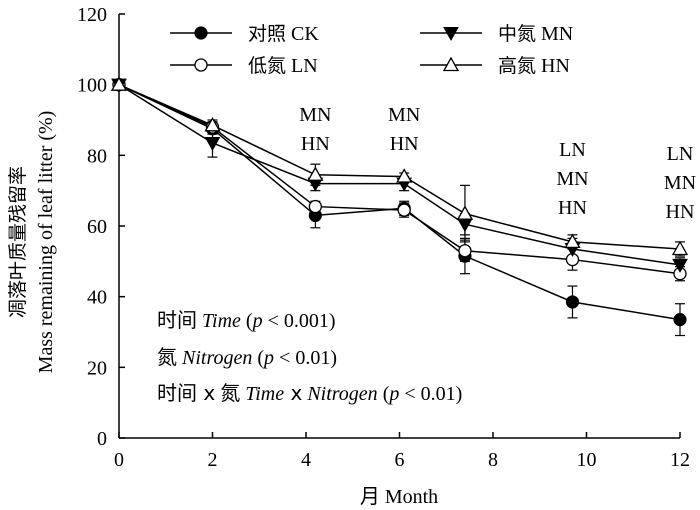  Describe the element at coordinates (97, 368) in the screenshot. I see `y-tick-label: 20` at that location.